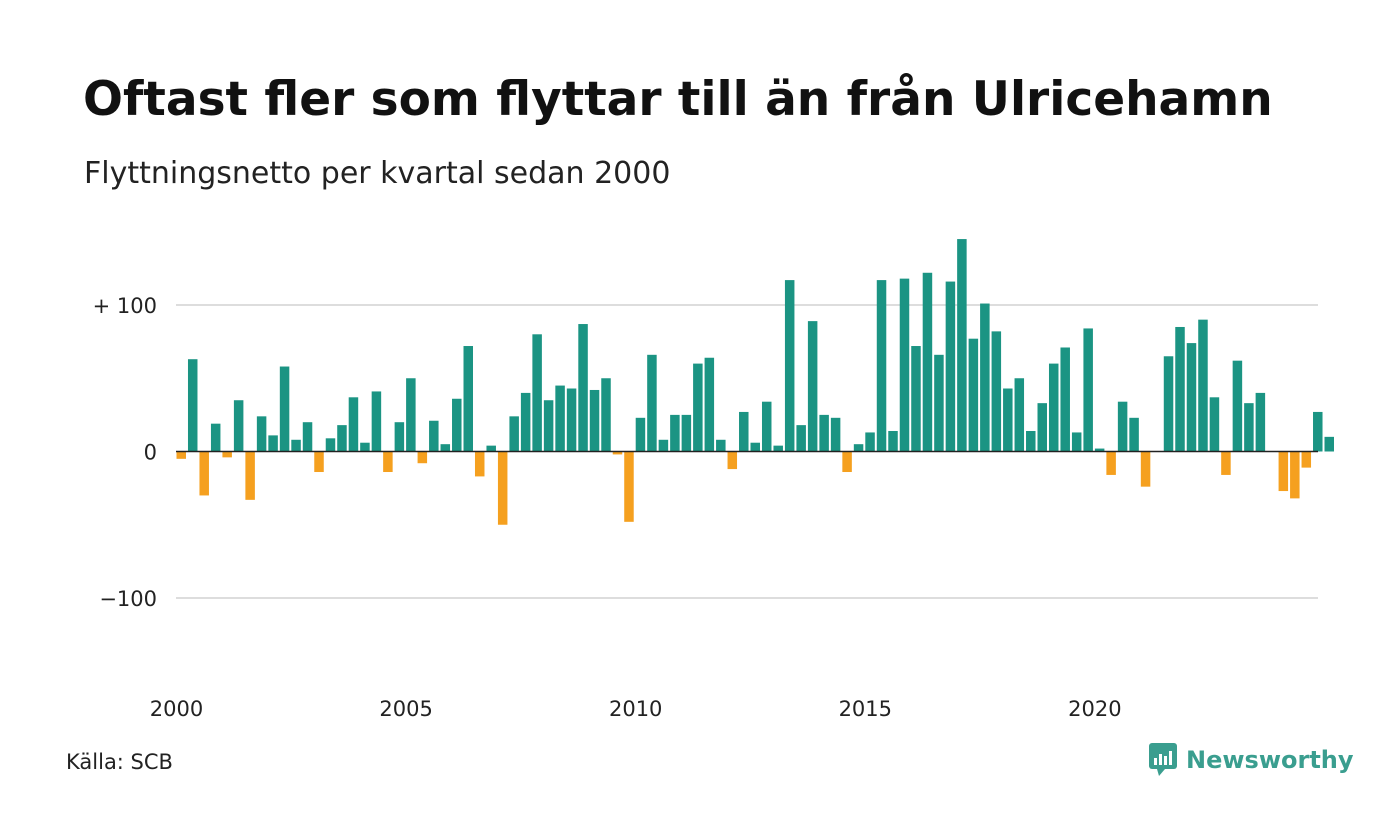  What do you see at coordinates (635, 709) in the screenshot?
I see `x-tick-label: 2010` at bounding box center [635, 709].